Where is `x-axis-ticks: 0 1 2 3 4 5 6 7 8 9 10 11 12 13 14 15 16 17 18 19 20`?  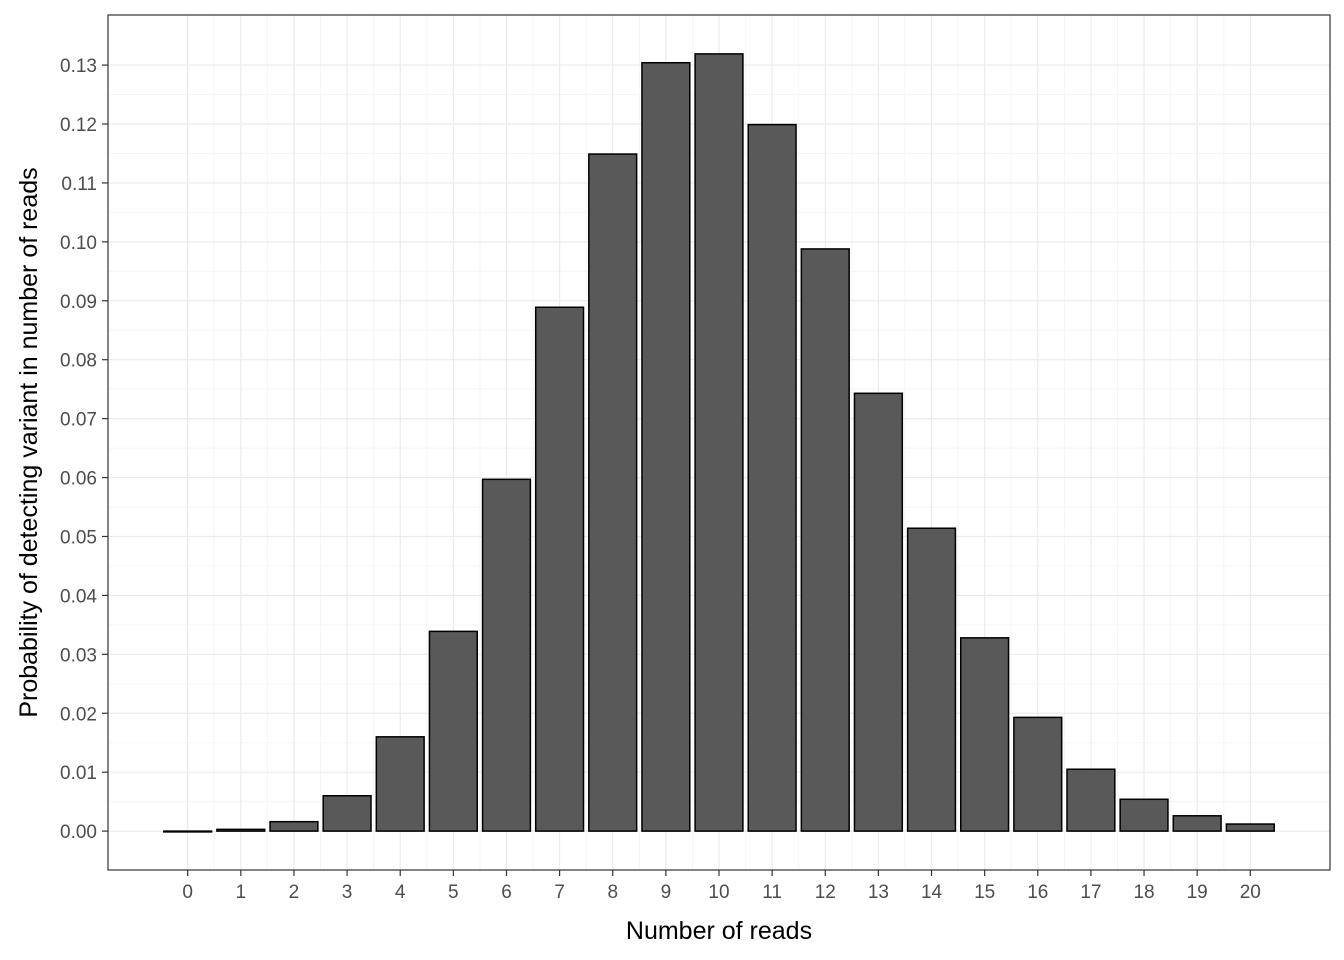
x-axis-ticks: 0 1 2 3 4 5 6 7 8 9 10 11 12 13 14 15 16 17 18 19 20 is located at coordinates (721, 886).